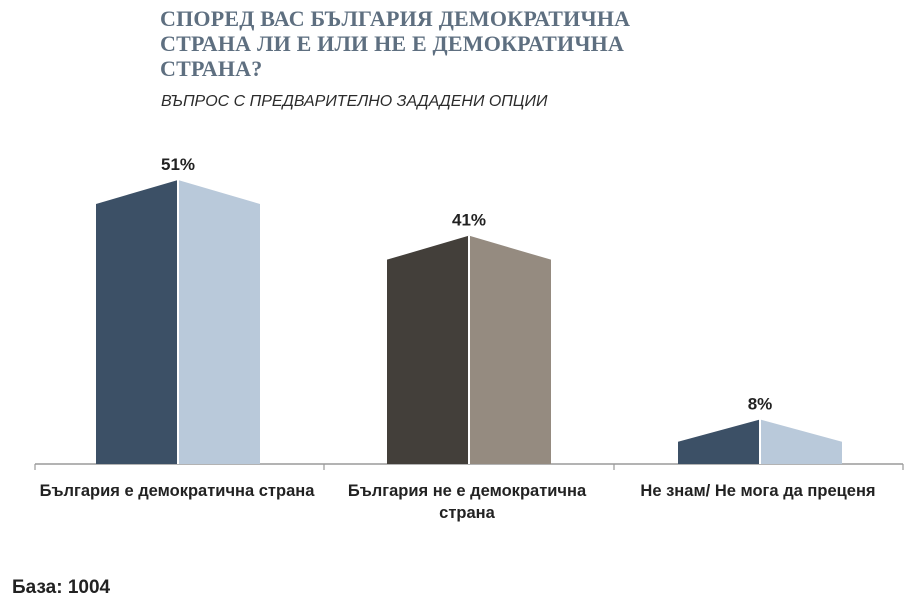 Image resolution: width=907 pixels, height=615 pixels. What do you see at coordinates (178, 164) in the screenshot?
I see `bar-value-label: 51%` at bounding box center [178, 164].